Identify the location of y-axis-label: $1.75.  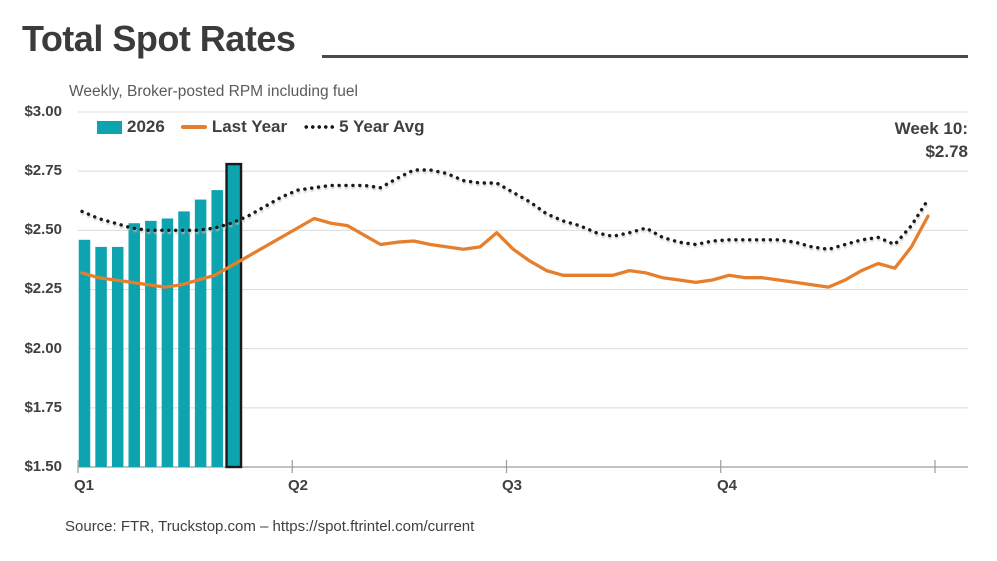
(43, 407).